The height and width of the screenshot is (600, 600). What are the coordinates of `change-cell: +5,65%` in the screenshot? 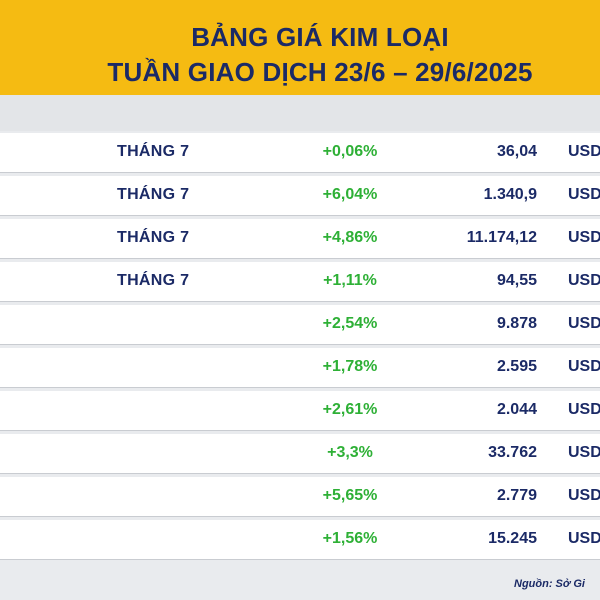 It's located at (350, 495).